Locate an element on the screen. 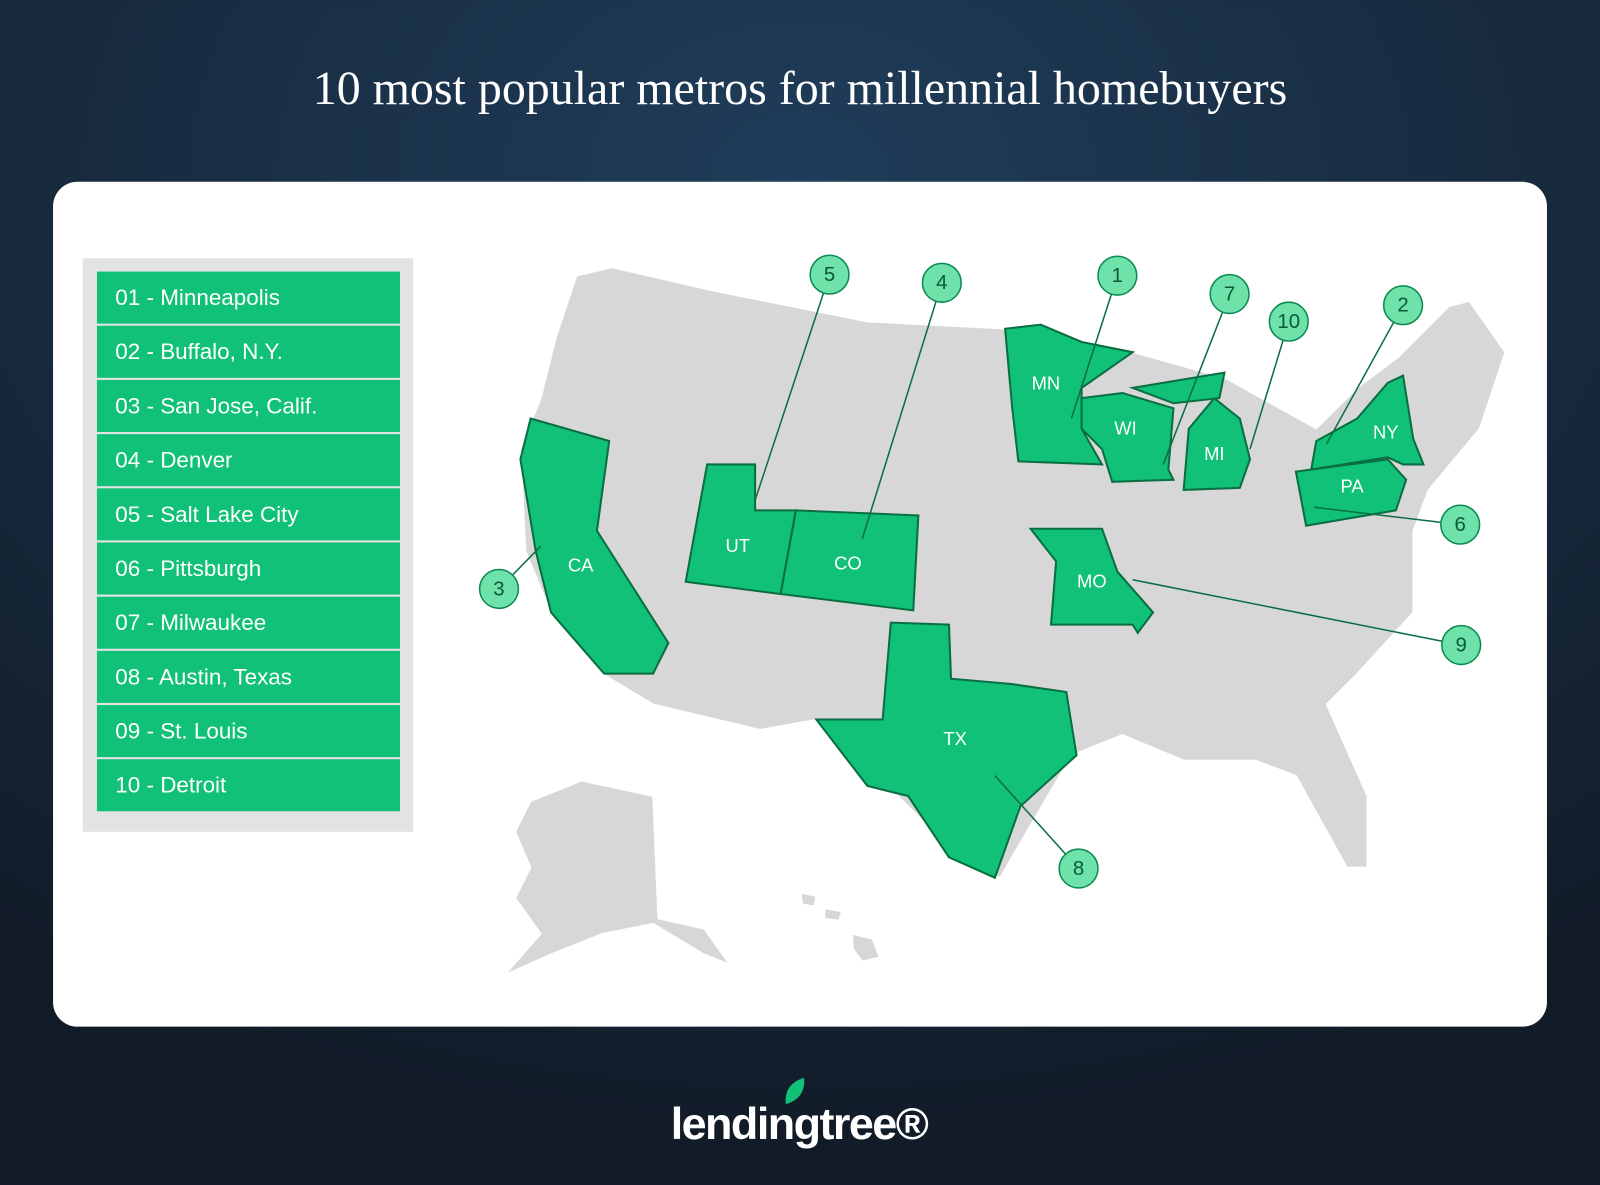  callout-number: 6 is located at coordinates (1460, 525).